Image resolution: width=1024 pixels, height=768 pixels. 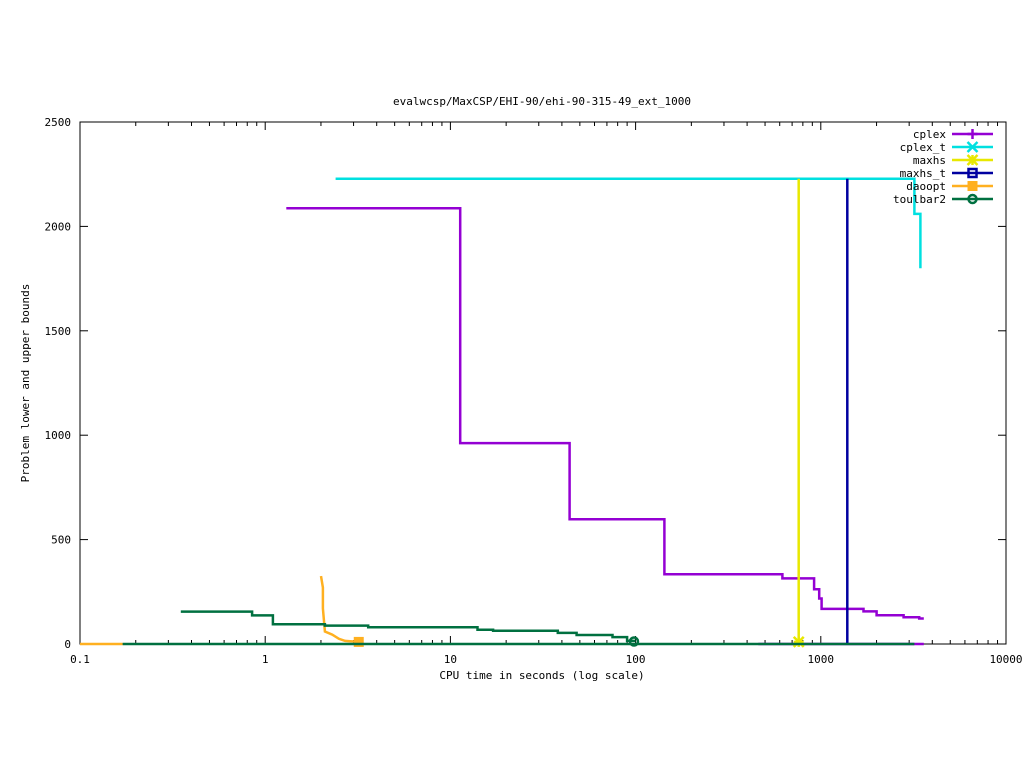 I want to click on x-tick-label: 1, so click(x=265, y=659).